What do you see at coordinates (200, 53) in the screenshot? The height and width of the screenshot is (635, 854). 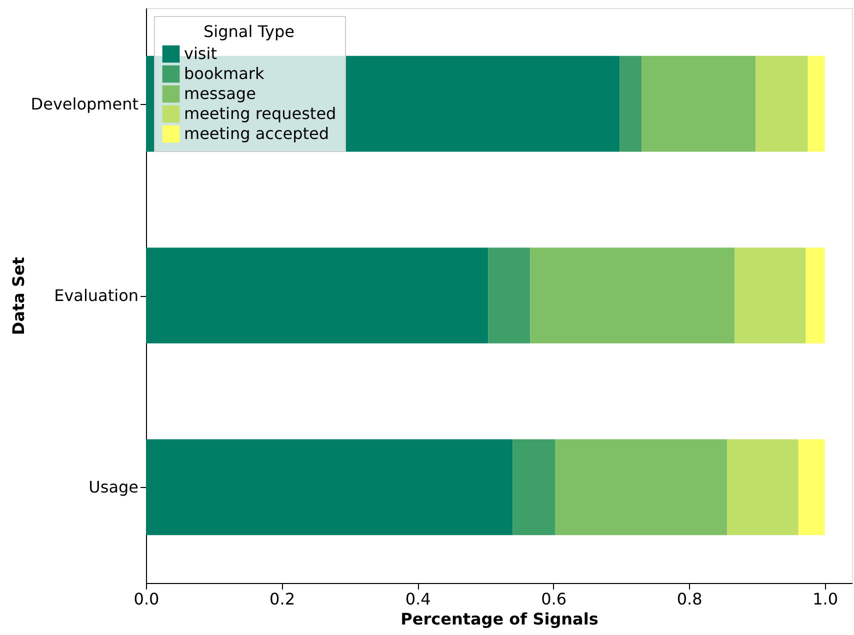 I see `legend-label: visit` at bounding box center [200, 53].